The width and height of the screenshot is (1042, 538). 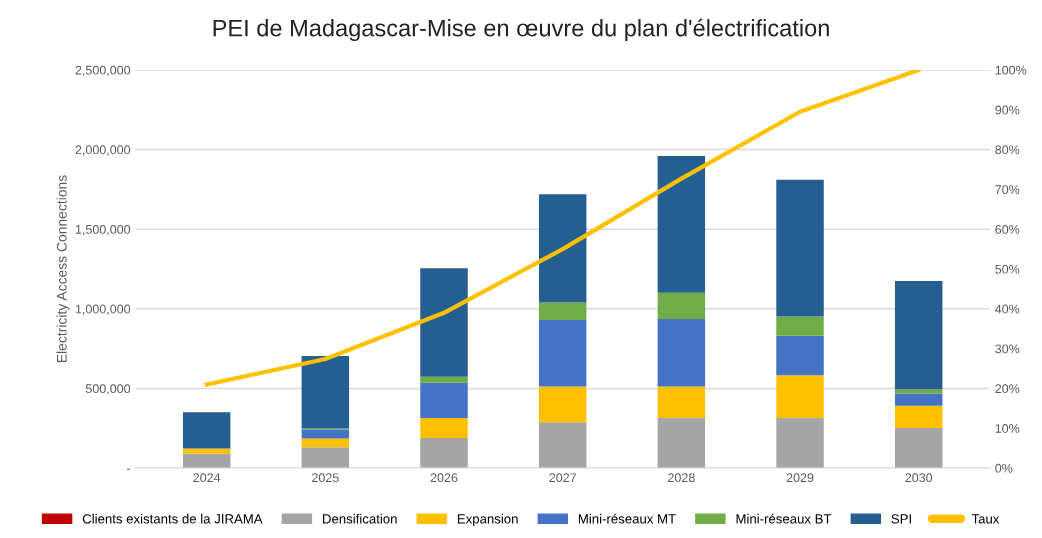 What do you see at coordinates (681, 478) in the screenshot?
I see `x-tick-label: 2028` at bounding box center [681, 478].